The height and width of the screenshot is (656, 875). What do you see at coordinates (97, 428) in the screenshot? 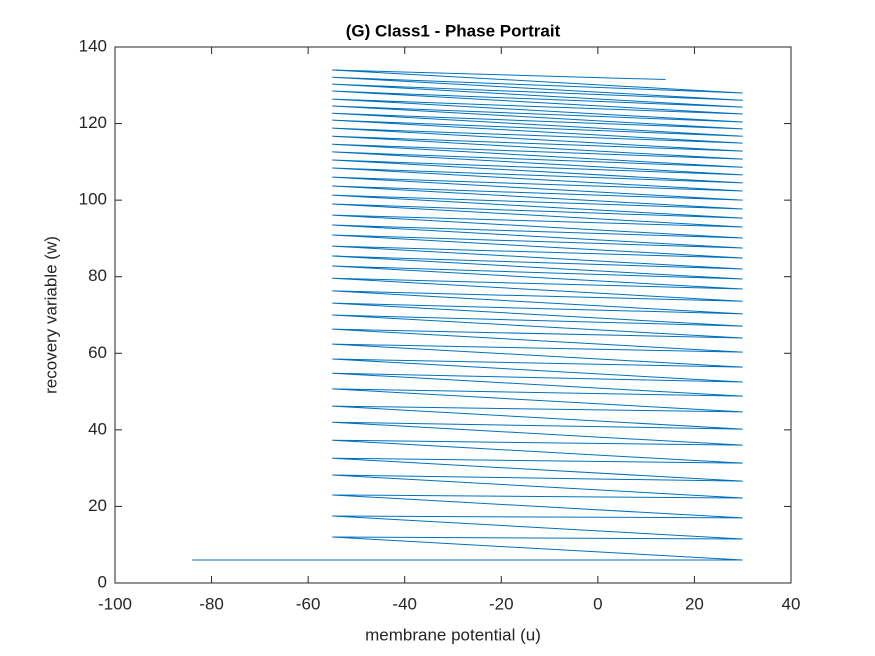
I see `y-tick-label: 40` at bounding box center [97, 428].